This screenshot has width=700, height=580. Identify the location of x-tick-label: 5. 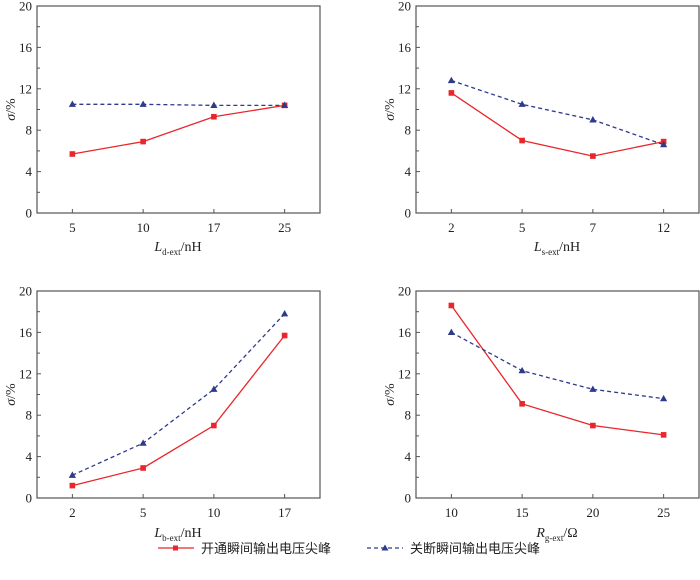
(522, 227).